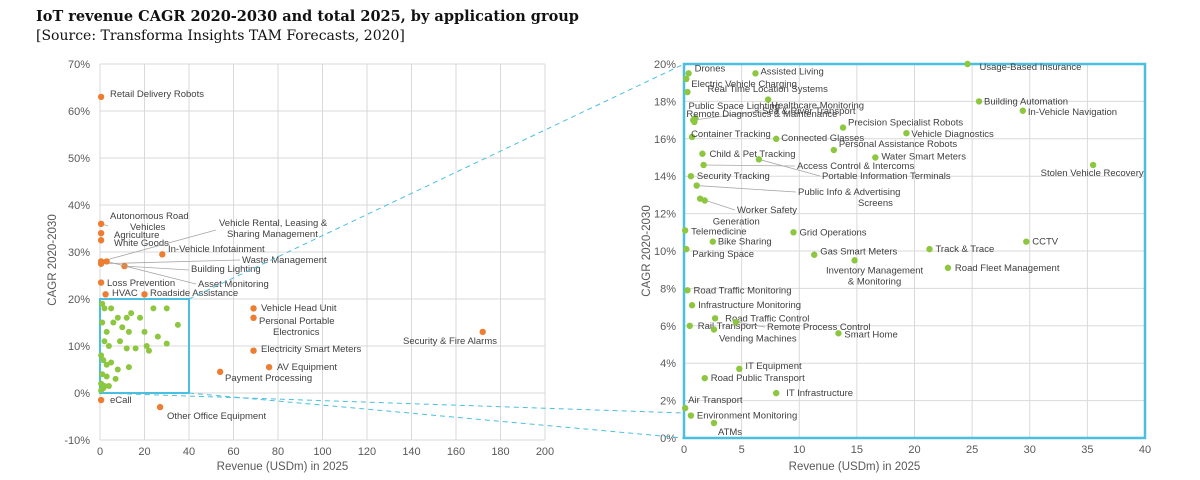 This screenshot has width=1200, height=480. Describe the element at coordinates (144, 346) in the screenshot. I see `left-zoom-box` at that location.